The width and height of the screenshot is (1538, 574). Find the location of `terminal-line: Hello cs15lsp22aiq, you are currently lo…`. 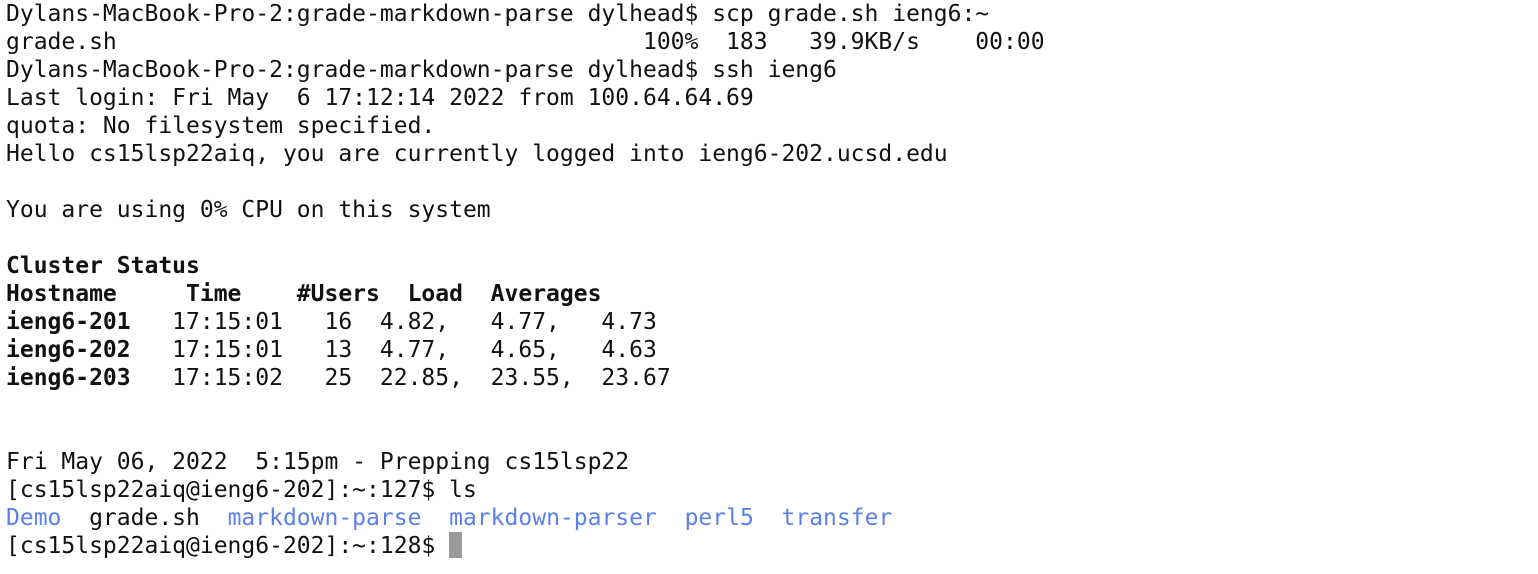

terminal-line: Hello cs15lsp22aiq, you are currently lo… is located at coordinates (525, 154).